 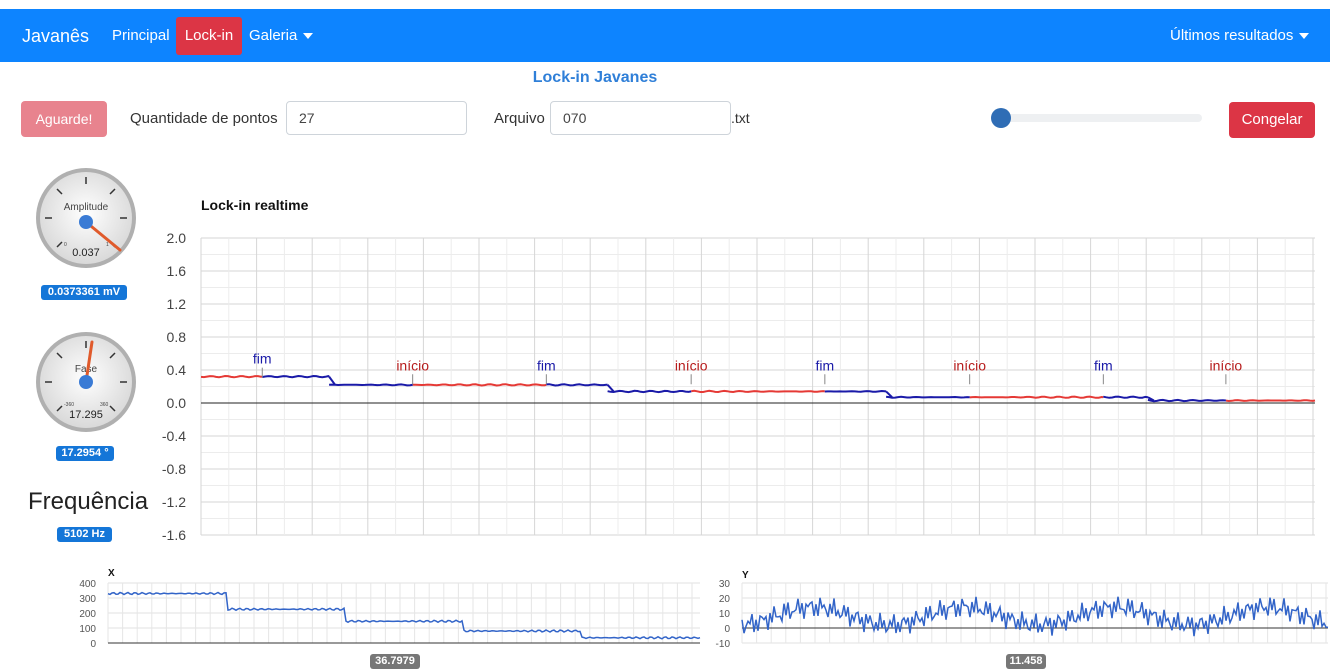 I want to click on chart-title: Lock-in realtime, so click(x=255, y=205).